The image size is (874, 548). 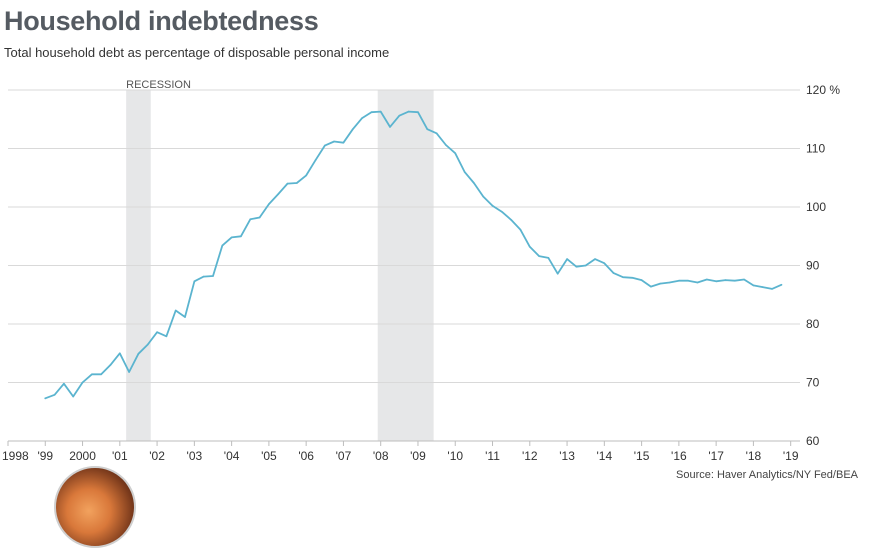 What do you see at coordinates (813, 266) in the screenshot?
I see `y-tick-label: 90` at bounding box center [813, 266].